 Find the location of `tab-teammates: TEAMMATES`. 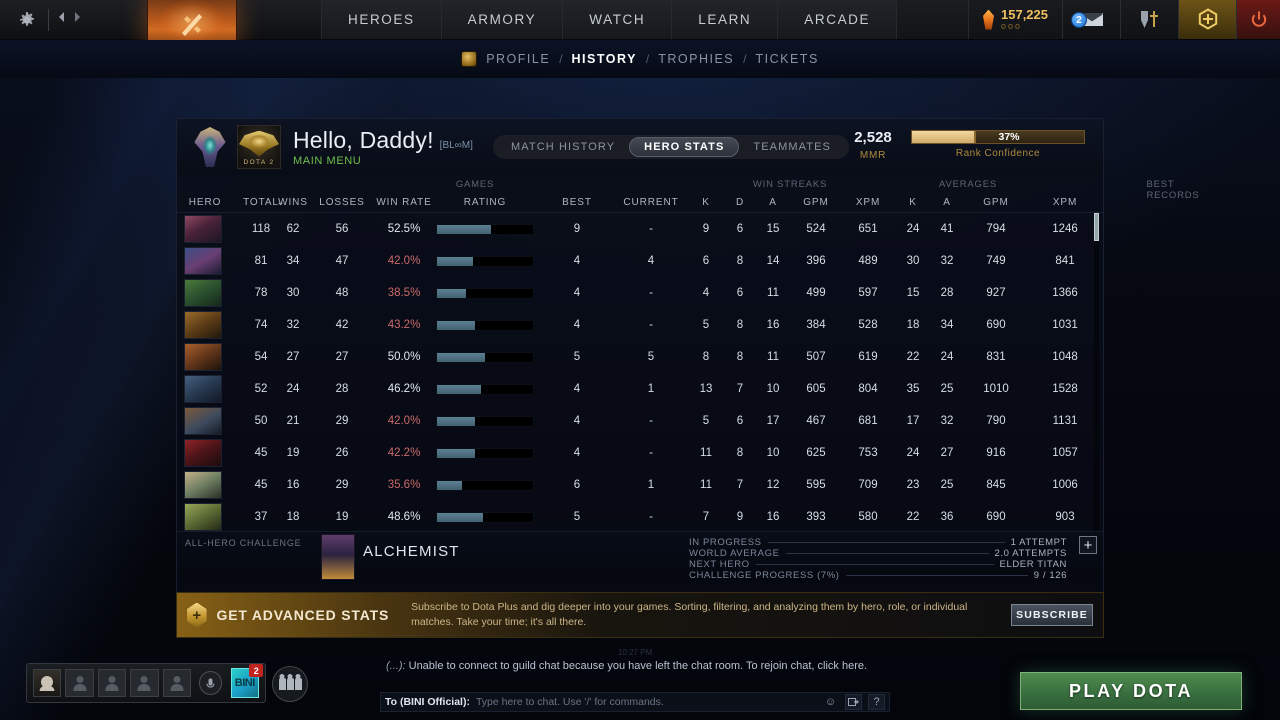

tab-teammates: TEAMMATES is located at coordinates (792, 147).